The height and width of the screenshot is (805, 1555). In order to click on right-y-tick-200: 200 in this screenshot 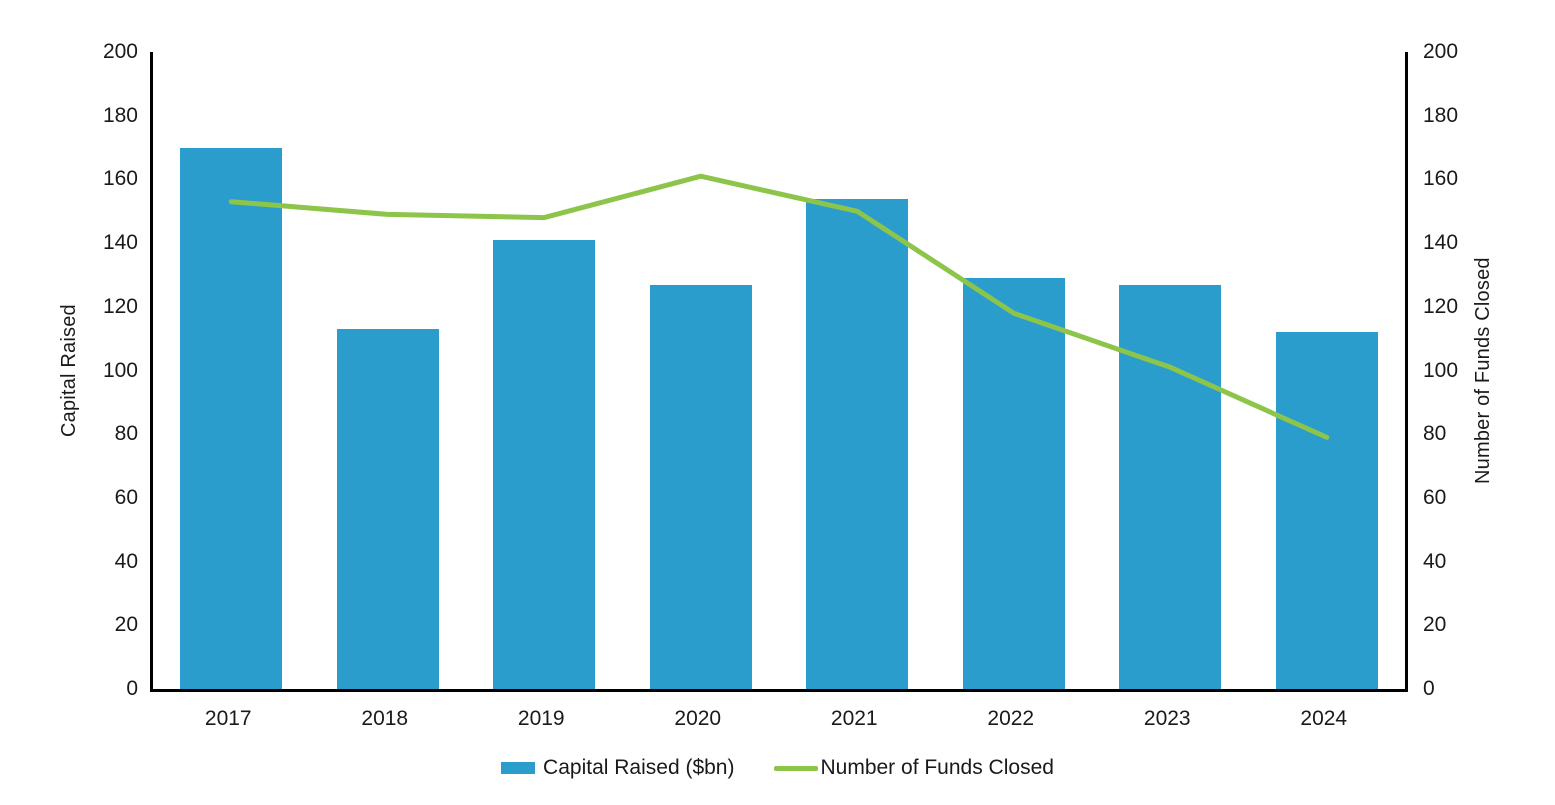, I will do `click(1441, 51)`.